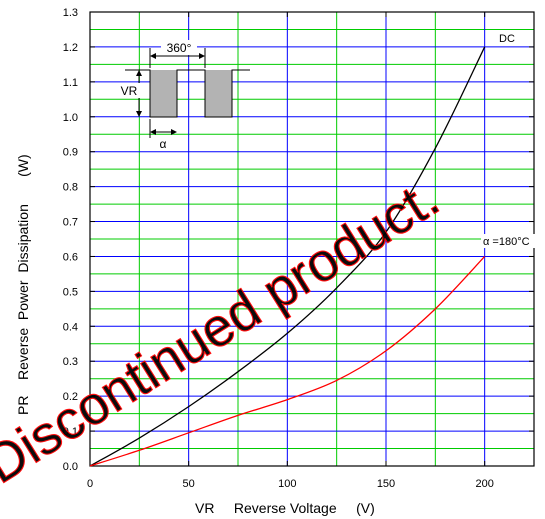 This screenshot has width=545, height=519. What do you see at coordinates (70, 118) in the screenshot?
I see `y-tick-label: 1.0` at bounding box center [70, 118].